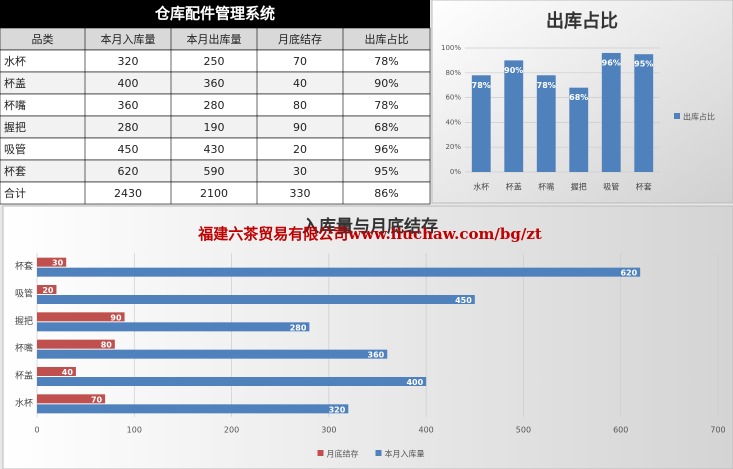 The width and height of the screenshot is (733, 469). I want to click on table-cell: 96%, so click(386, 149).